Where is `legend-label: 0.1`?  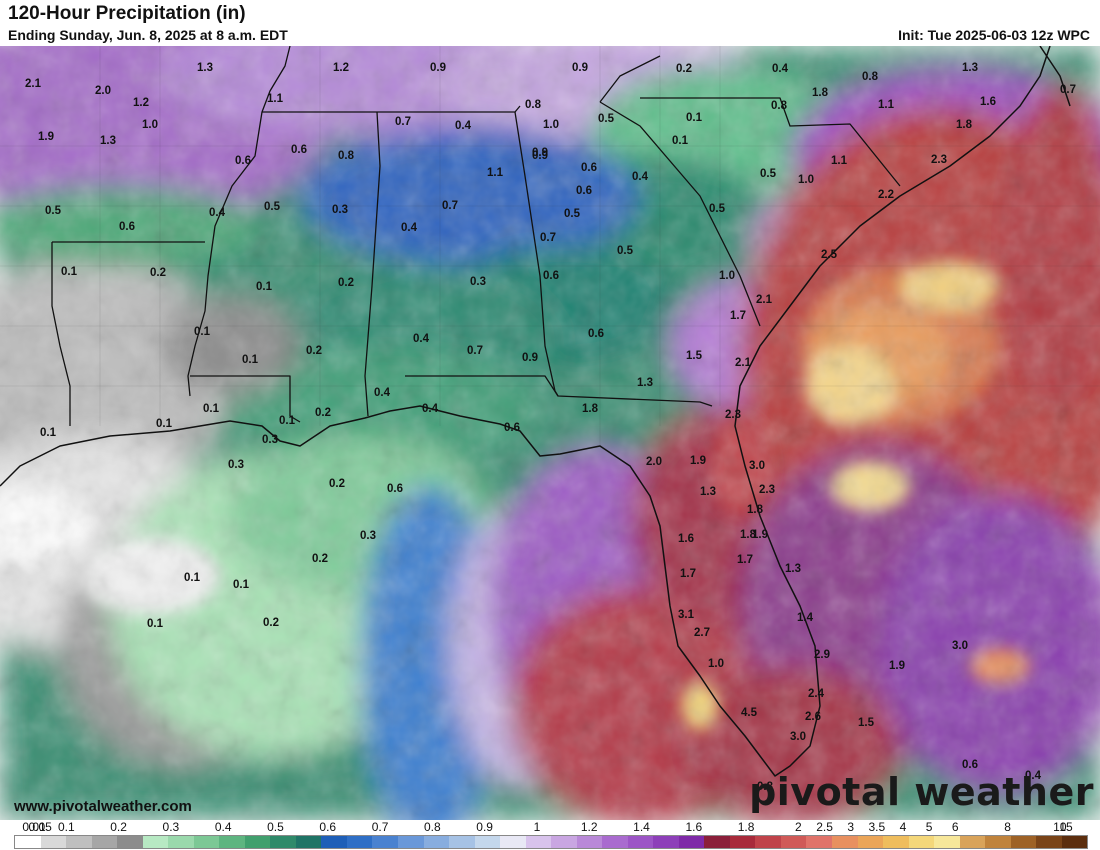
legend-label: 0.1 is located at coordinates (66, 827).